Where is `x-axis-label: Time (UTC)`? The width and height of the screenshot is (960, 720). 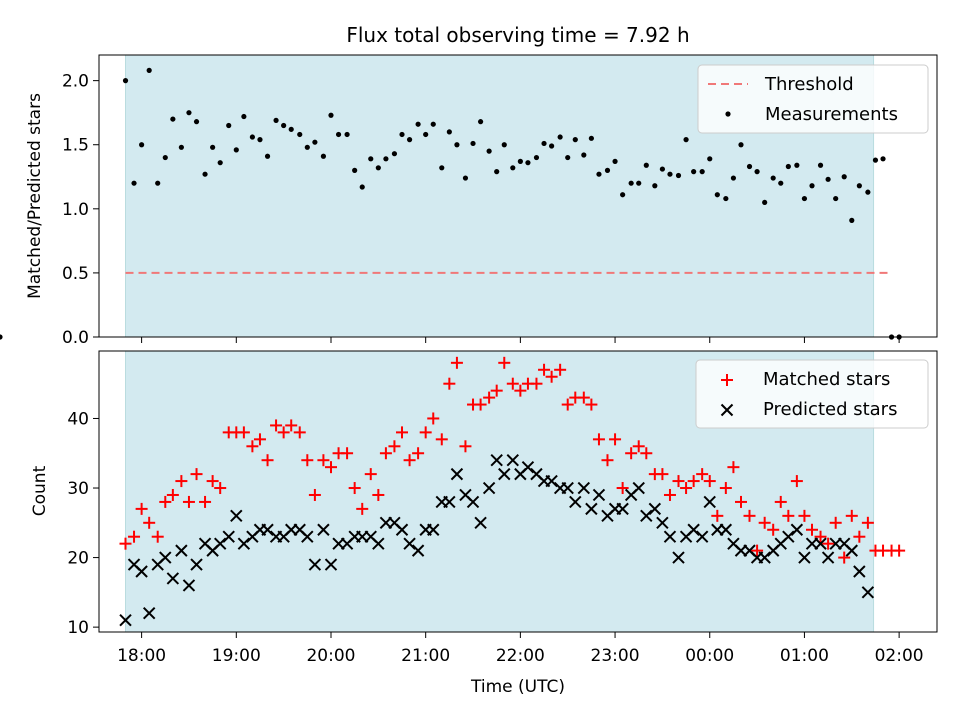 x-axis-label: Time (UTC) is located at coordinates (517, 687).